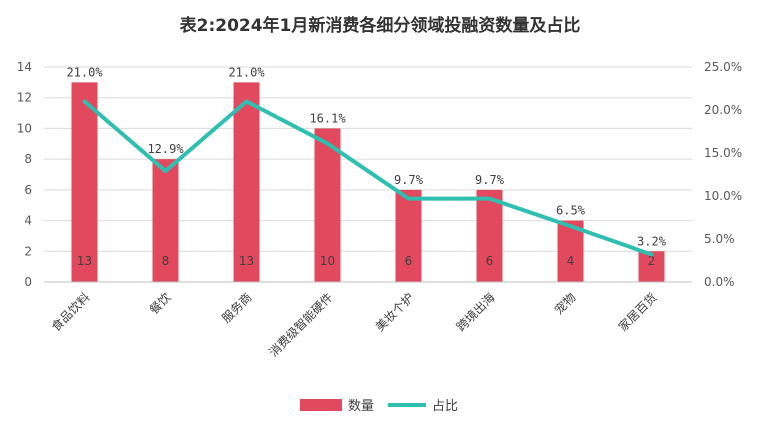  I want to click on legend-label-share: 占比, so click(445, 406).